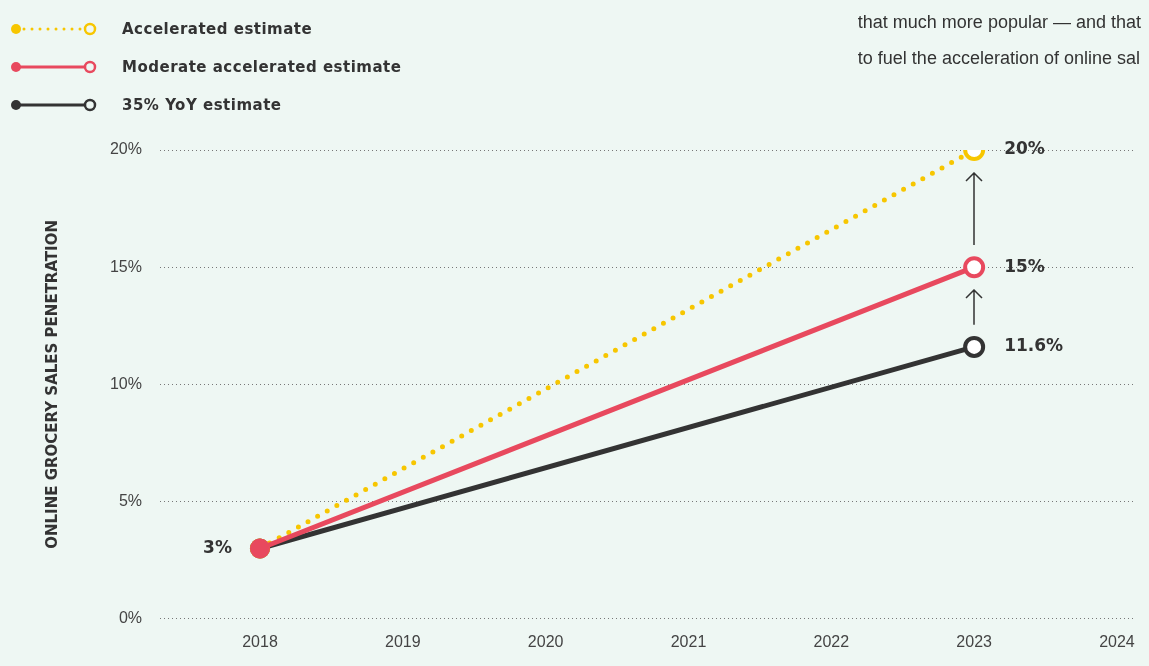 The height and width of the screenshot is (666, 1149). Describe the element at coordinates (217, 546) in the screenshot. I see `data-label: 3%` at that location.